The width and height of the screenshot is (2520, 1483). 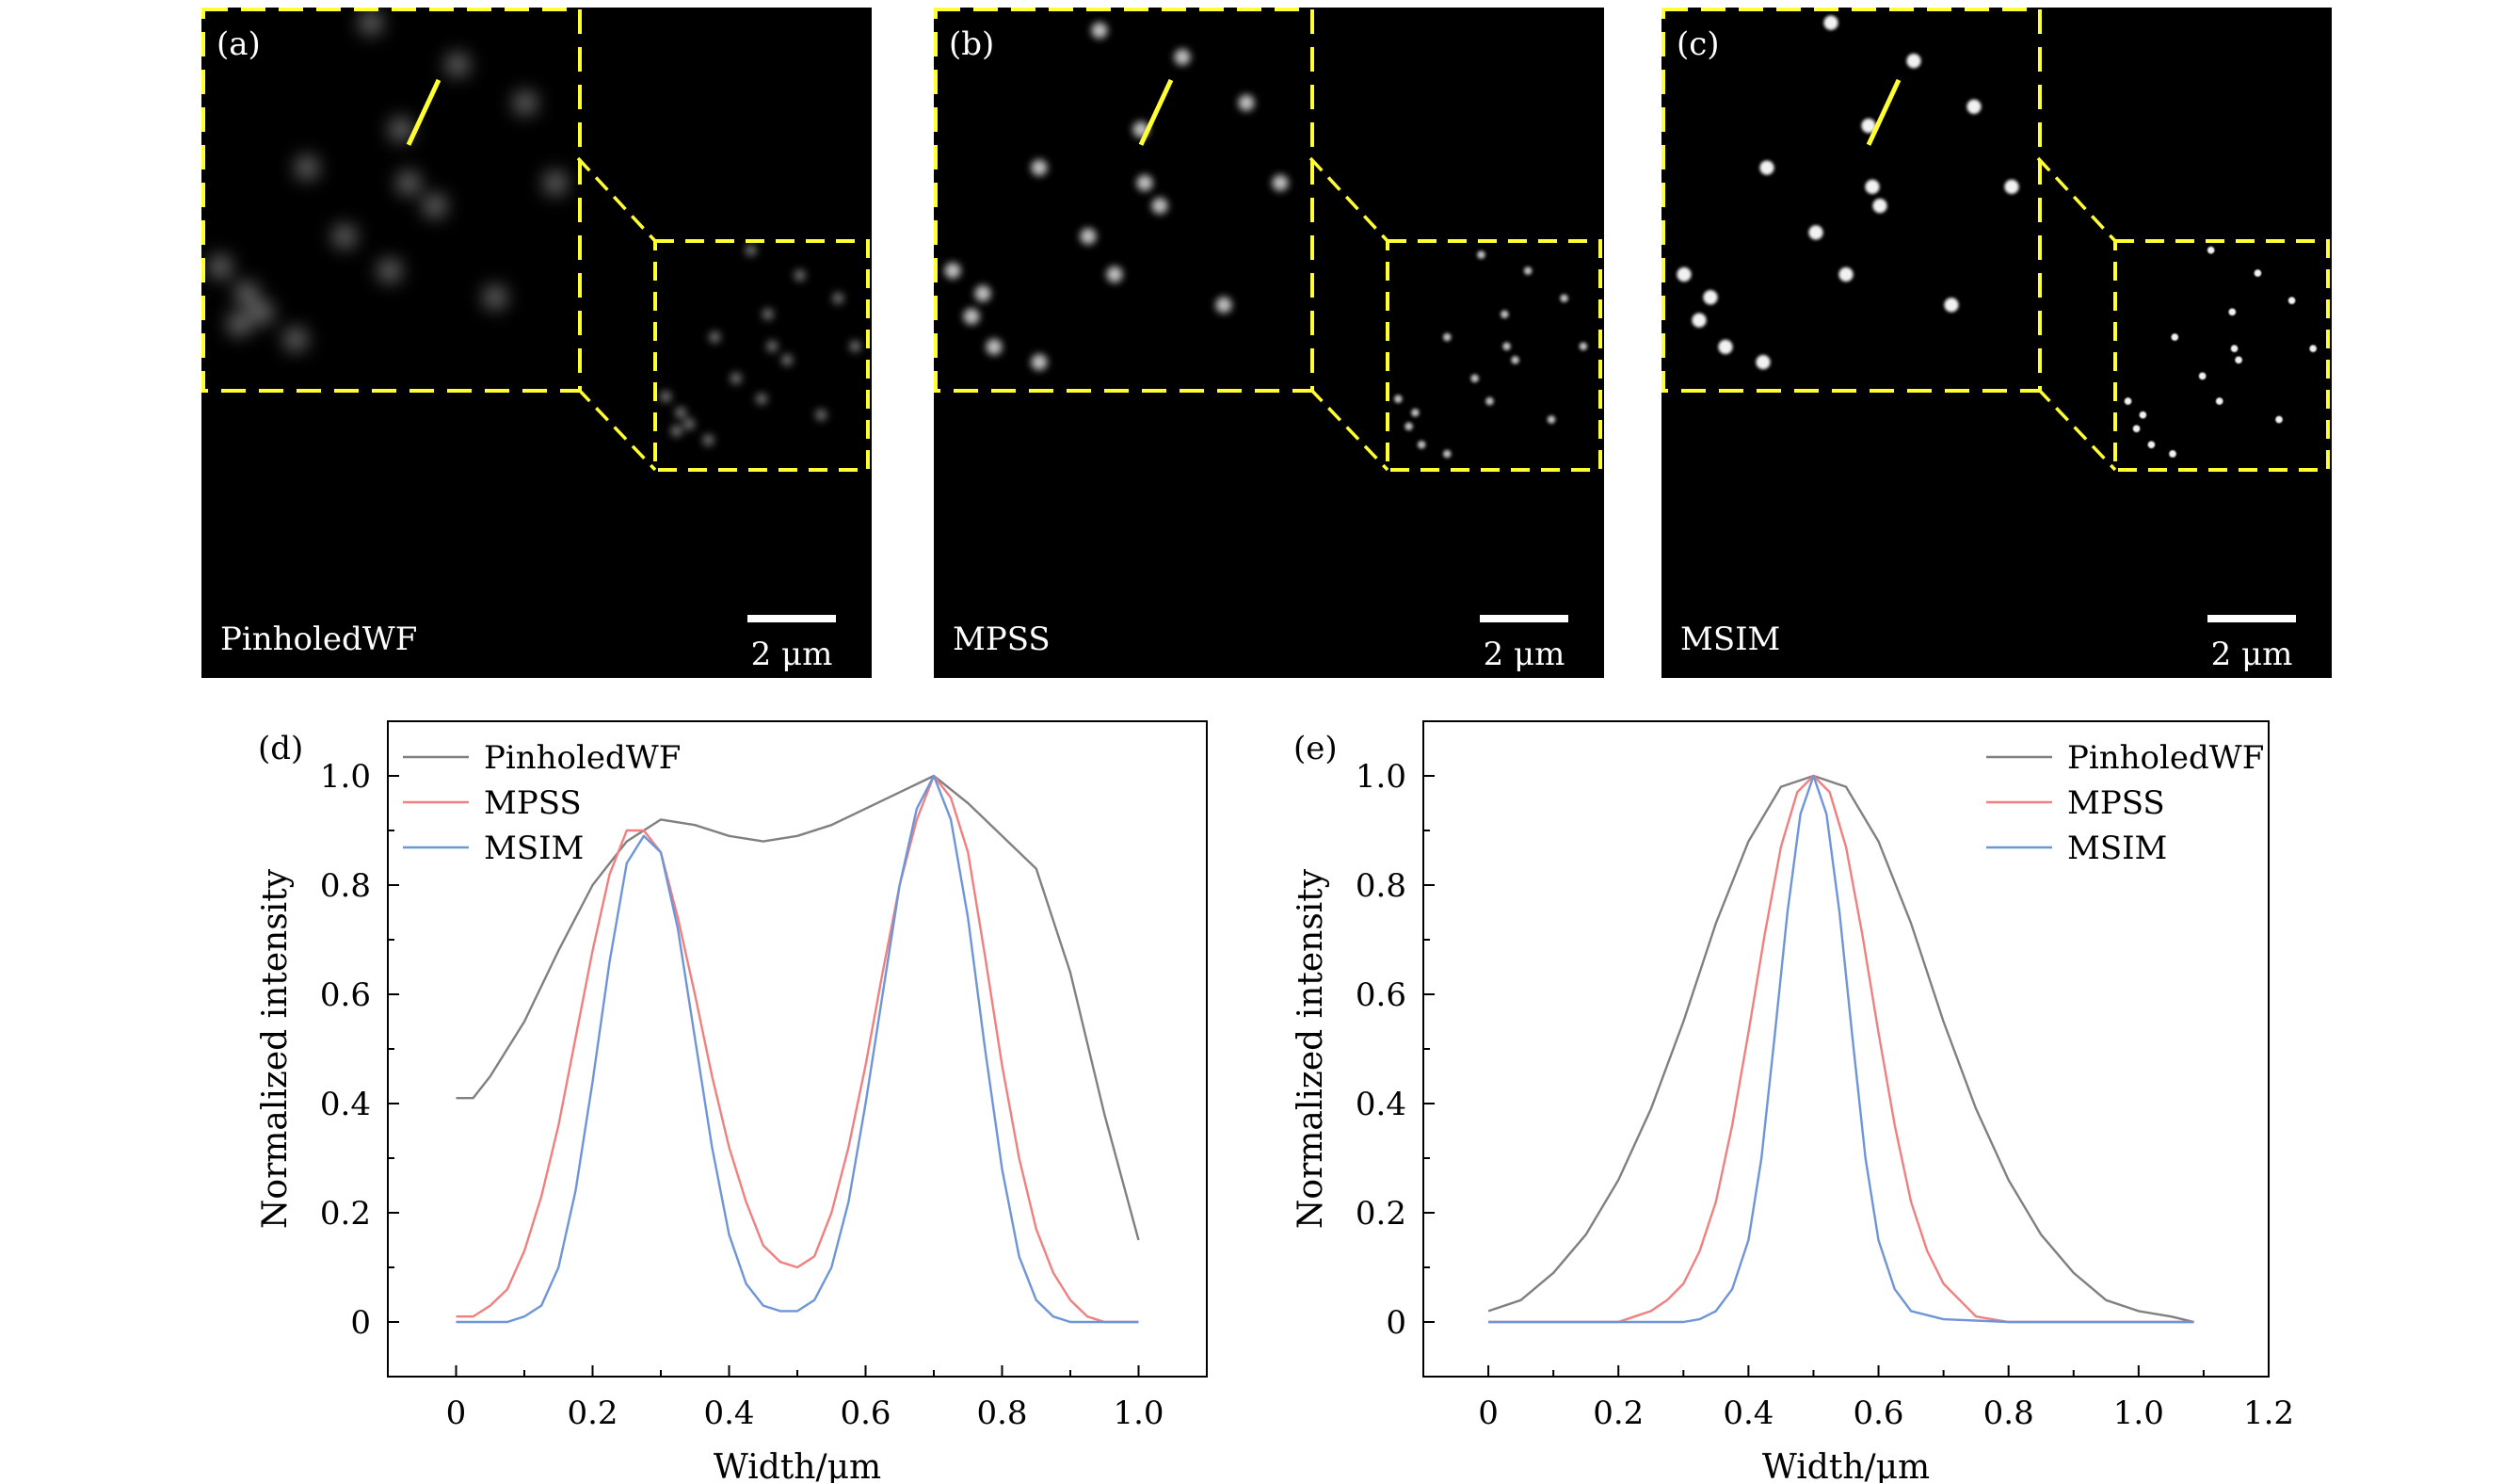 What do you see at coordinates (2117, 848) in the screenshot?
I see `legend-entry: MSIM` at bounding box center [2117, 848].